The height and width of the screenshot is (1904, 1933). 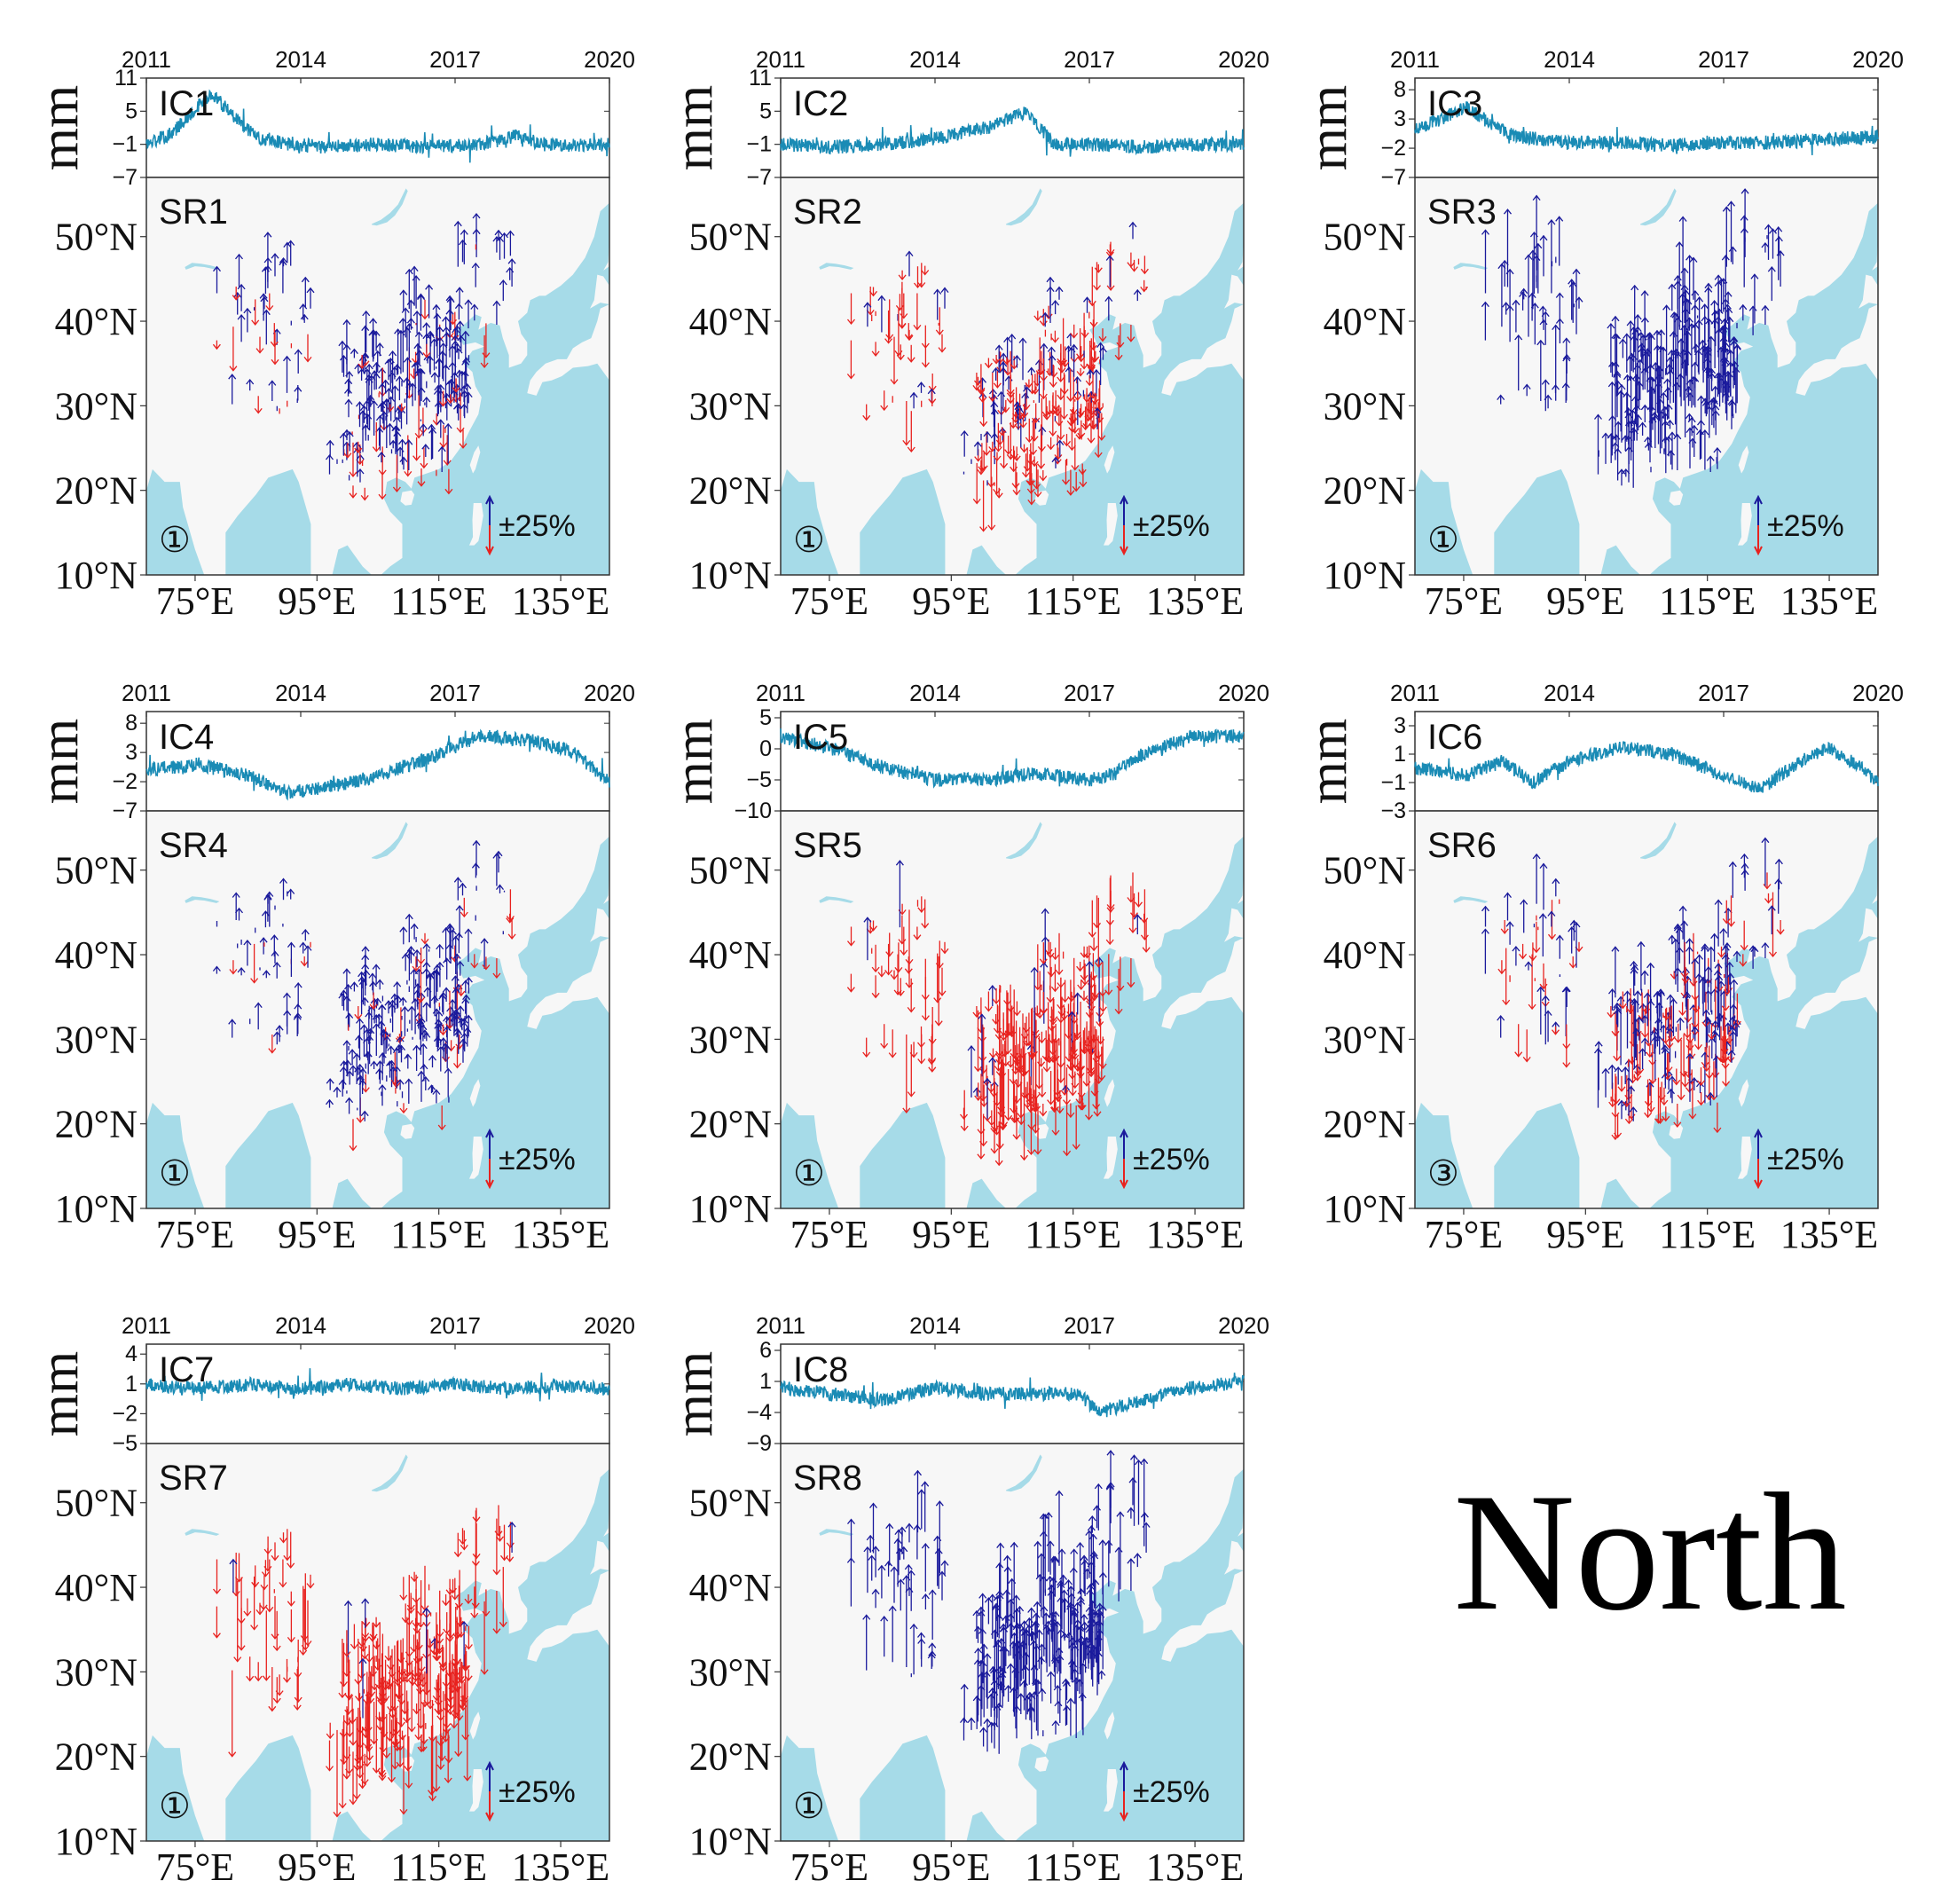 I want to click on ts-x-tick-label: 2014, so click(x=935, y=59).